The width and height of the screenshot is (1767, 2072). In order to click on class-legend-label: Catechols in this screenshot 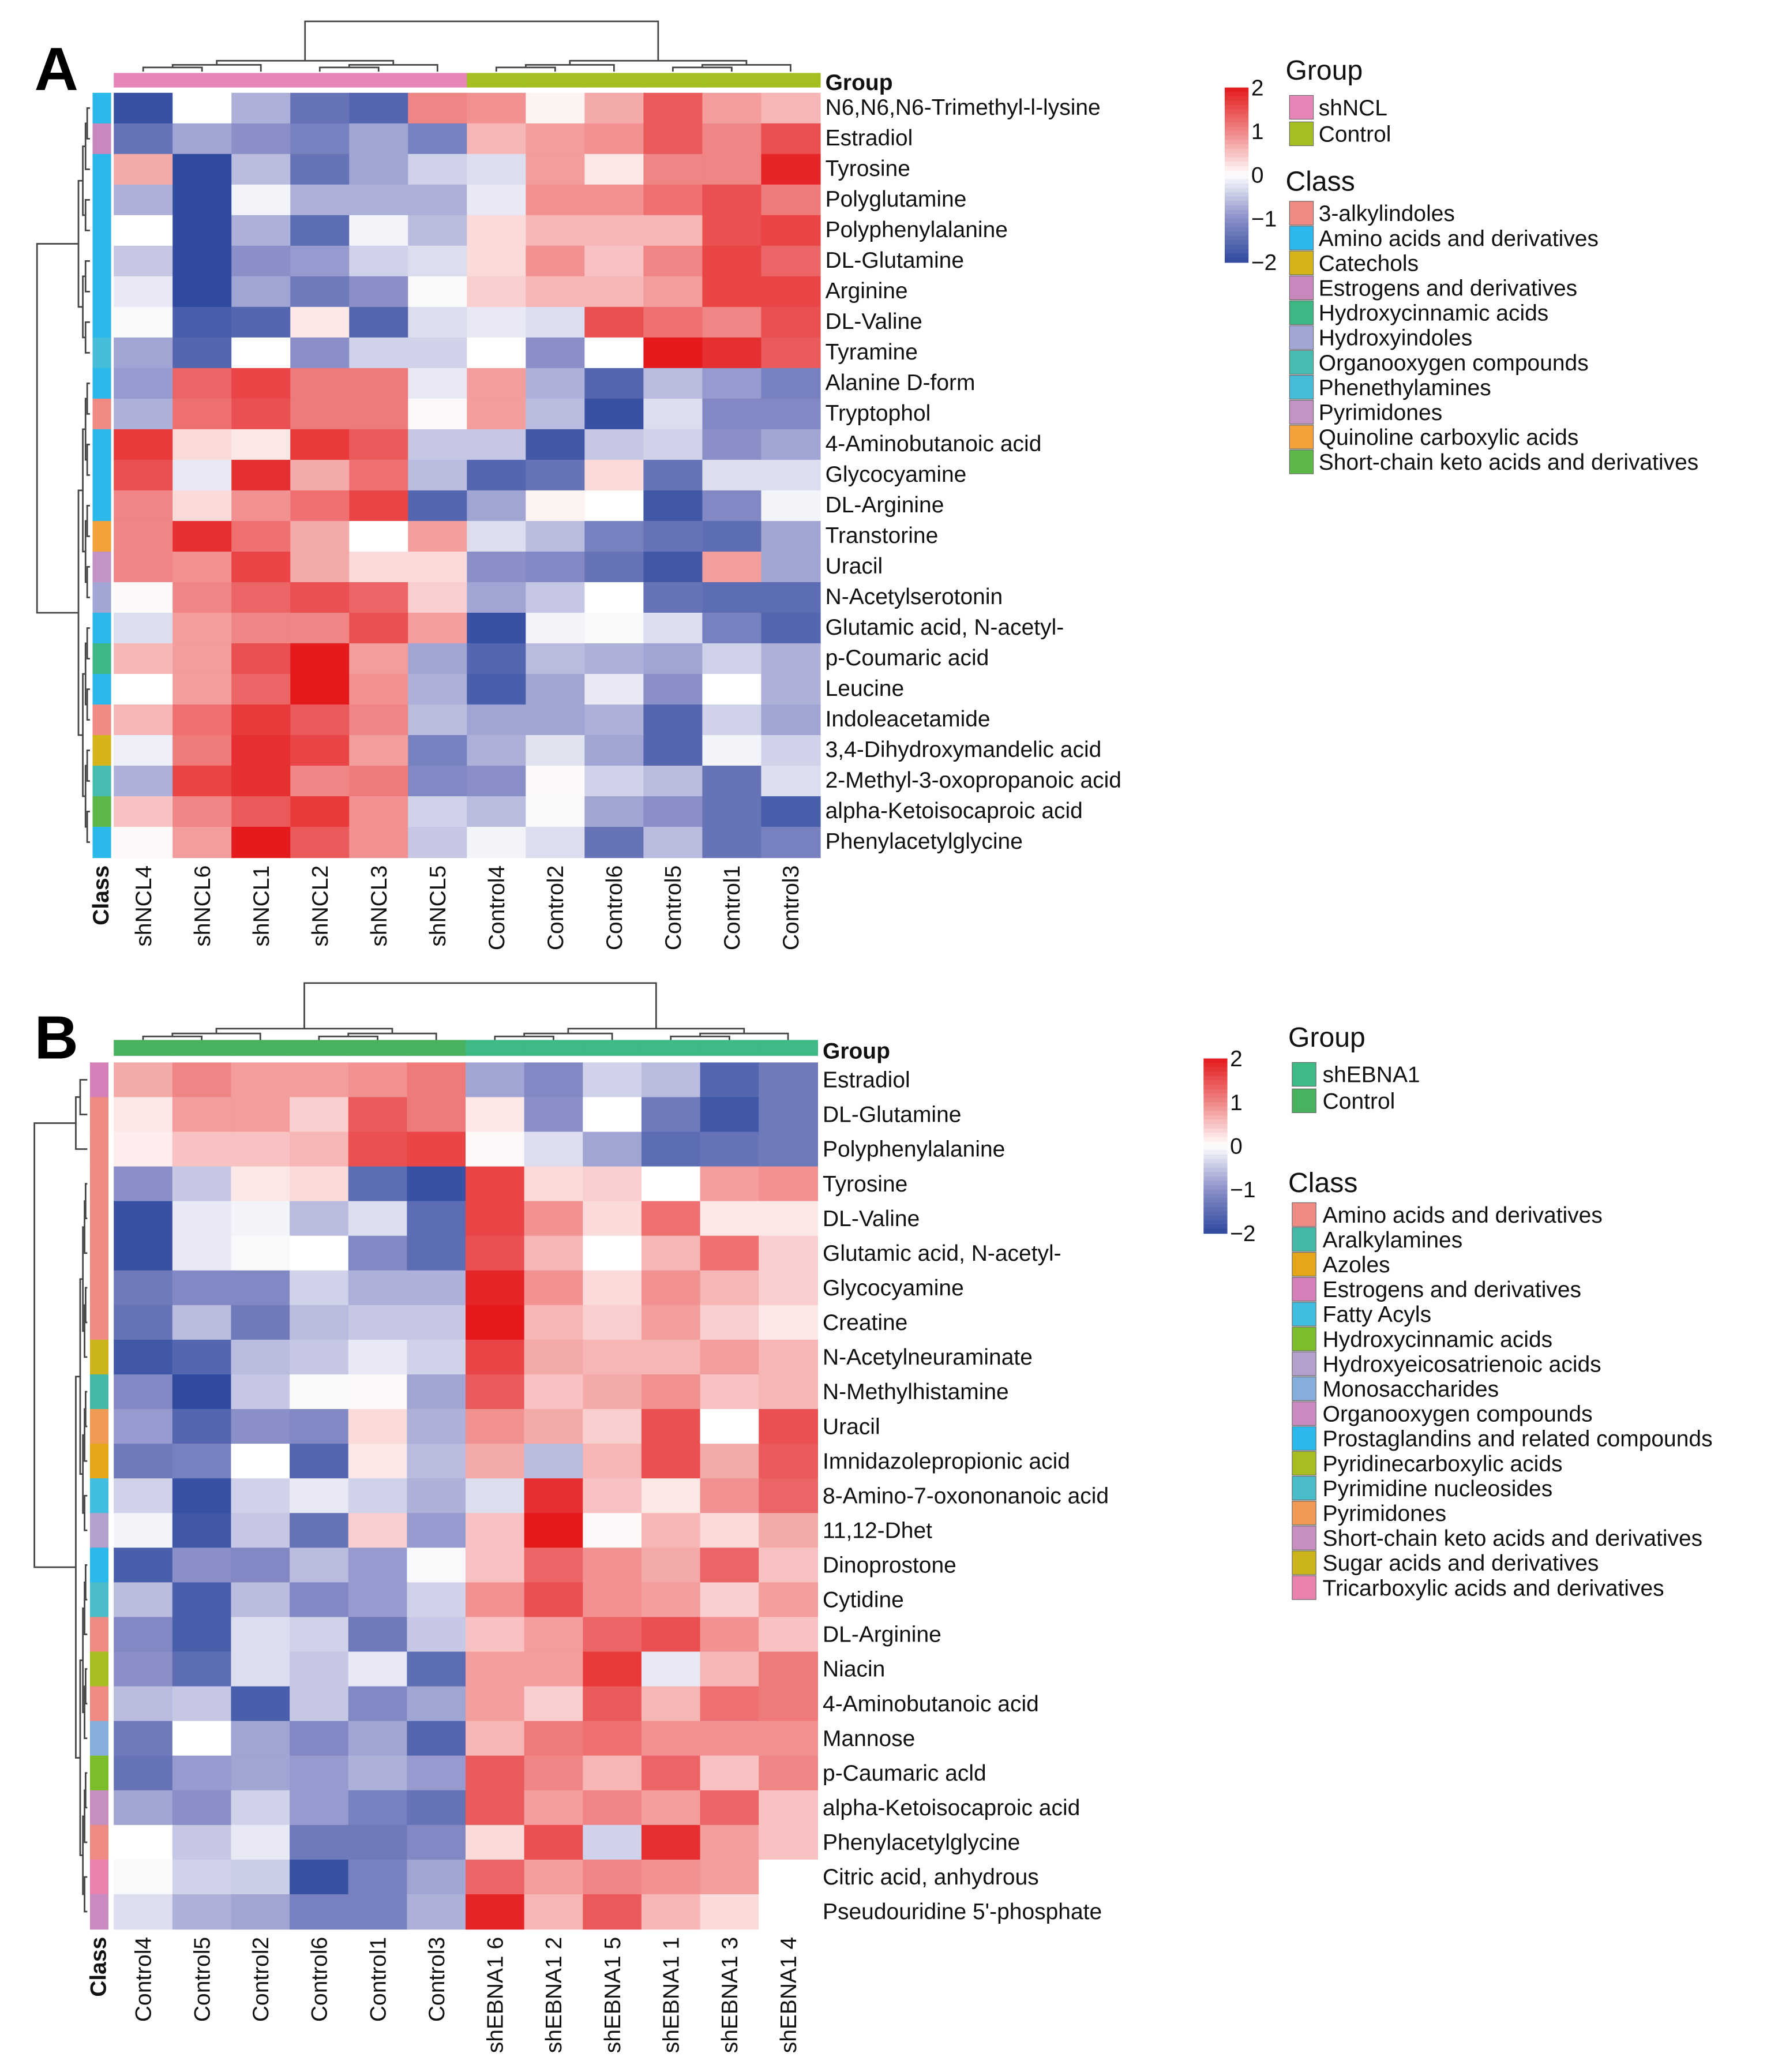, I will do `click(1369, 263)`.